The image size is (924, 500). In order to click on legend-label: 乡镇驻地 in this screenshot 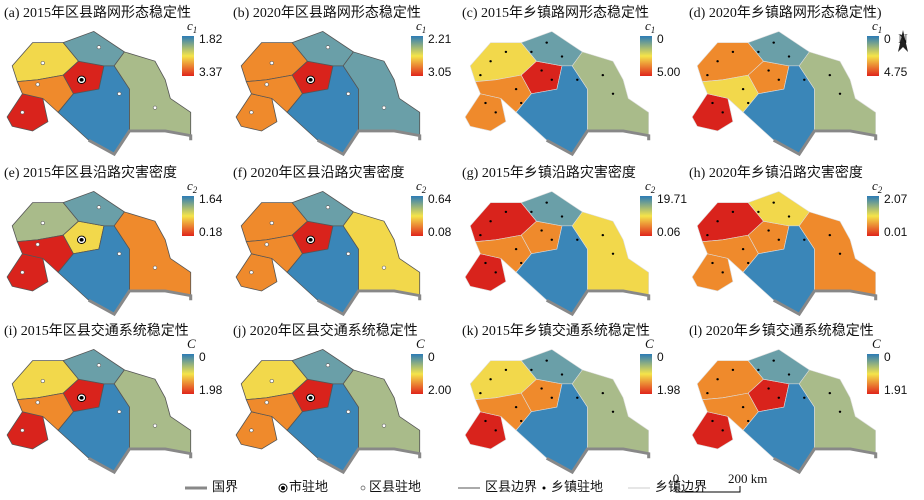, I will do `click(577, 486)`.